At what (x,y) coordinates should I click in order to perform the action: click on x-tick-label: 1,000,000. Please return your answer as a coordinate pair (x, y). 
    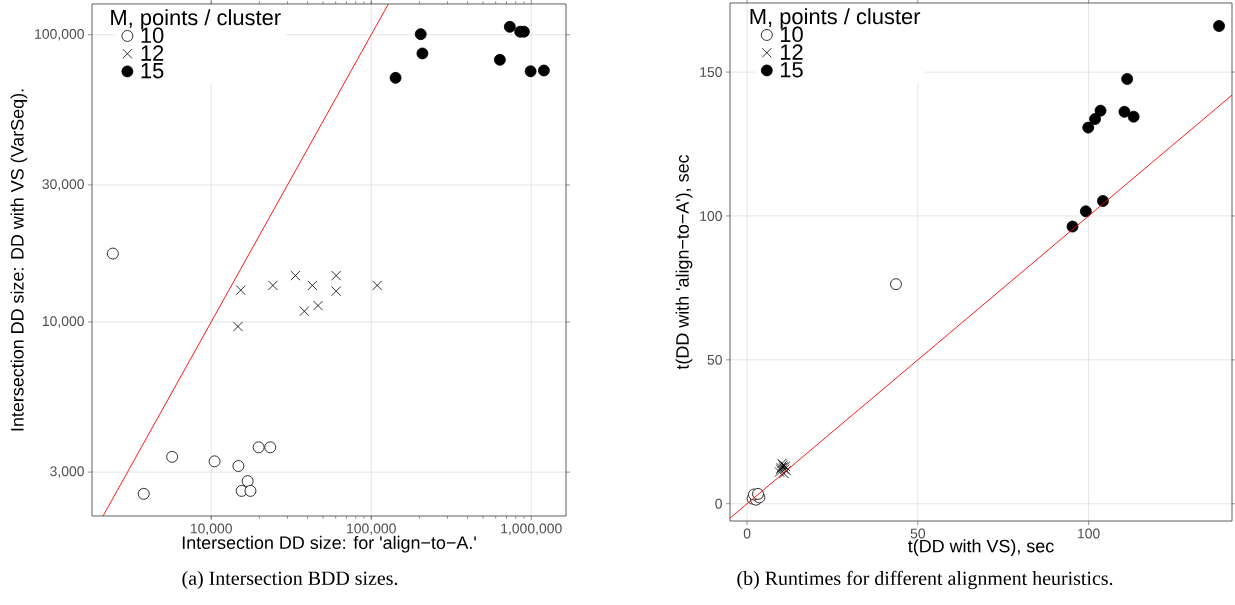
    Looking at the image, I should click on (531, 529).